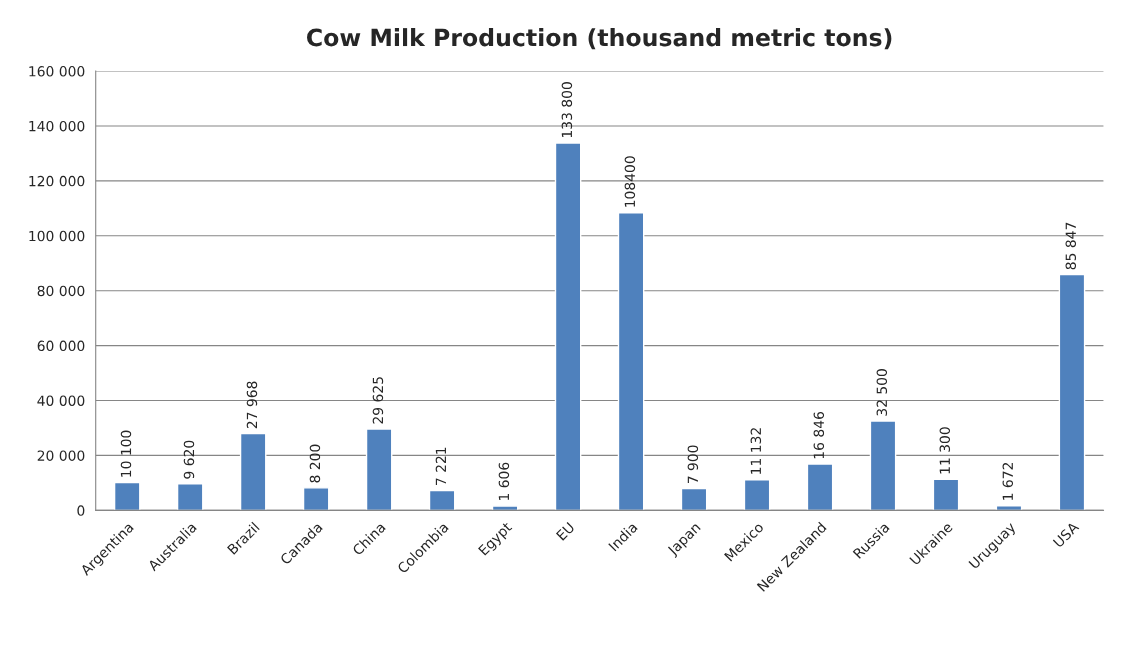 The image size is (1126, 646). What do you see at coordinates (630, 181) in the screenshot?
I see `data-label: 108400` at bounding box center [630, 181].